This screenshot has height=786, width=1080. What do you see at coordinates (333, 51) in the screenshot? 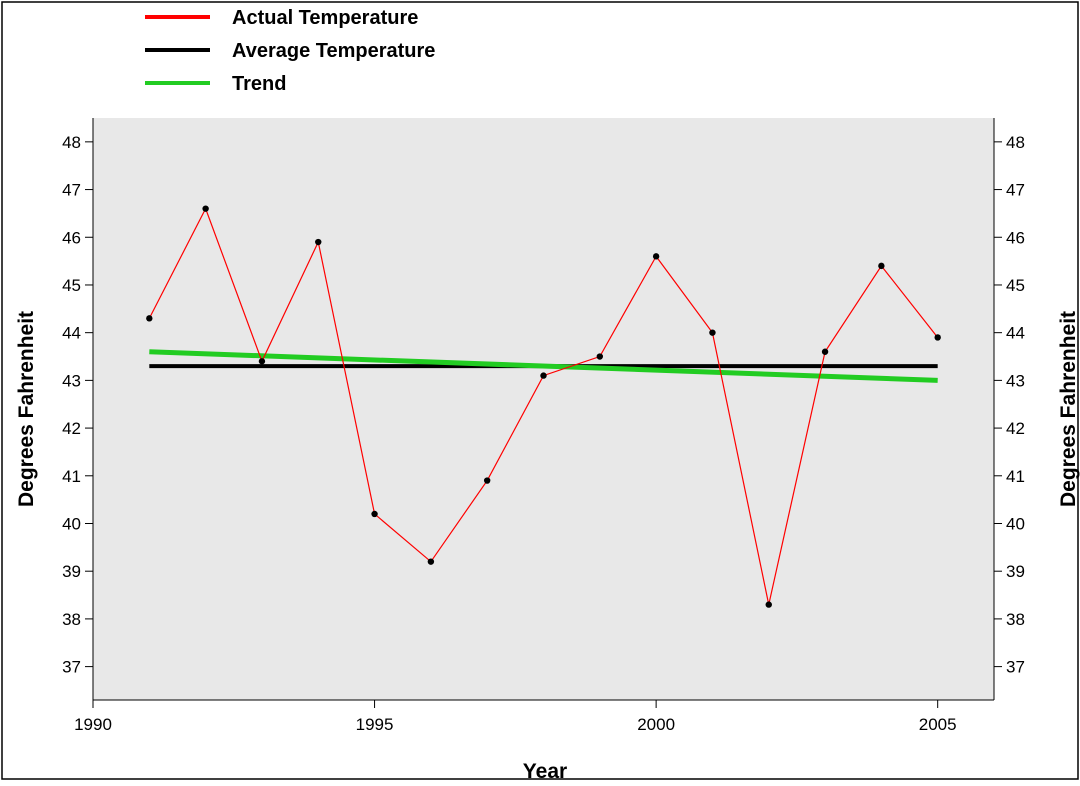
I see `legend-label: Average Temperature` at bounding box center [333, 51].